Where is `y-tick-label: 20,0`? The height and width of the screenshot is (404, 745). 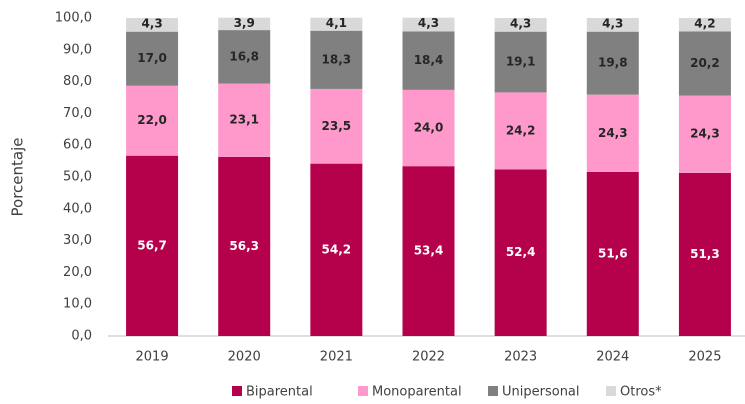
y-tick-label: 20,0 is located at coordinates (77, 272).